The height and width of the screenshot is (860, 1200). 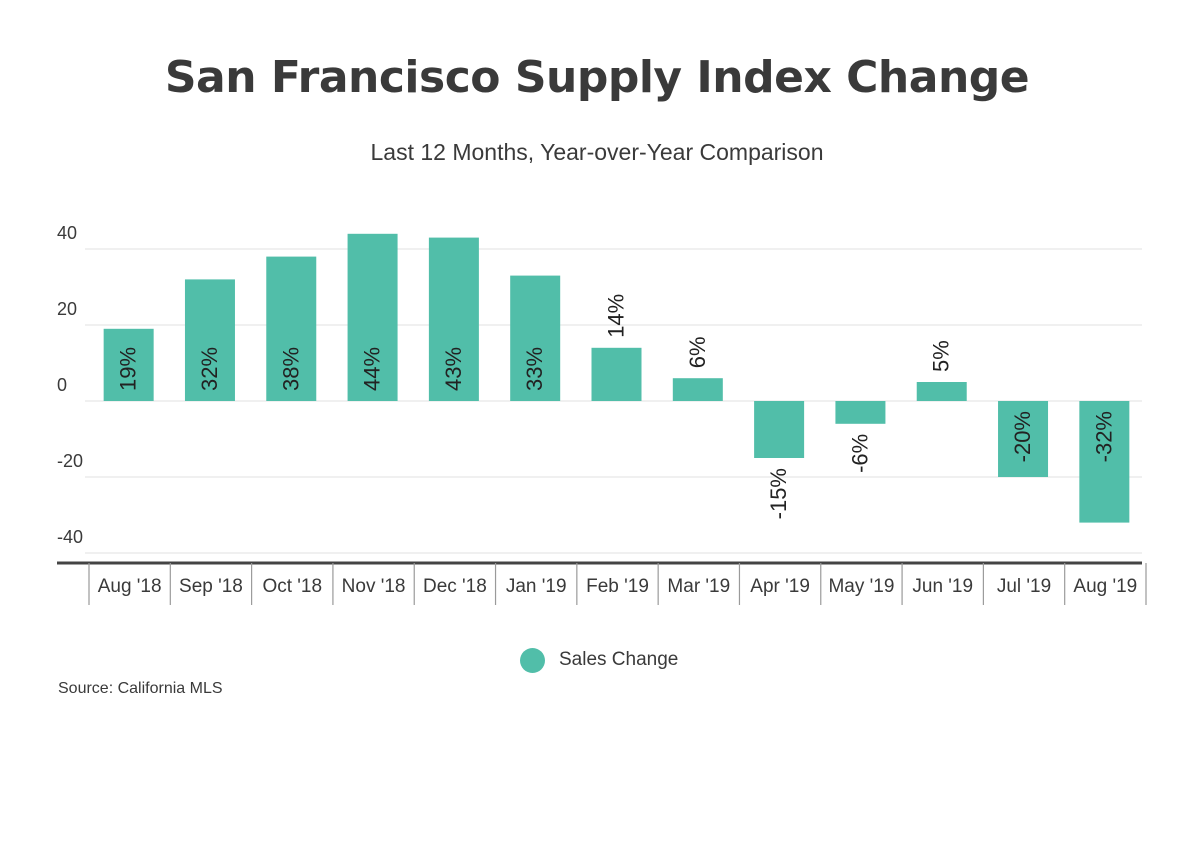 What do you see at coordinates (290, 369) in the screenshot?
I see `data-label: 38%` at bounding box center [290, 369].